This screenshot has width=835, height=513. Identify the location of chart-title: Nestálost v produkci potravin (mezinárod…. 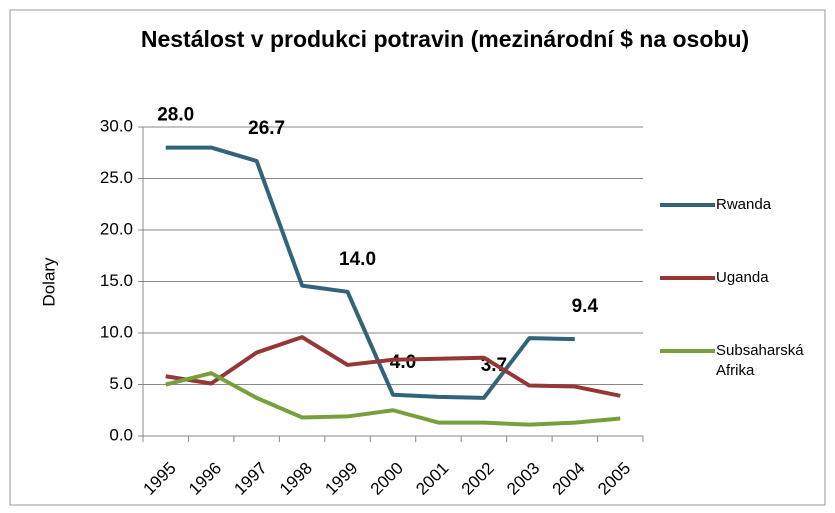
(445, 39).